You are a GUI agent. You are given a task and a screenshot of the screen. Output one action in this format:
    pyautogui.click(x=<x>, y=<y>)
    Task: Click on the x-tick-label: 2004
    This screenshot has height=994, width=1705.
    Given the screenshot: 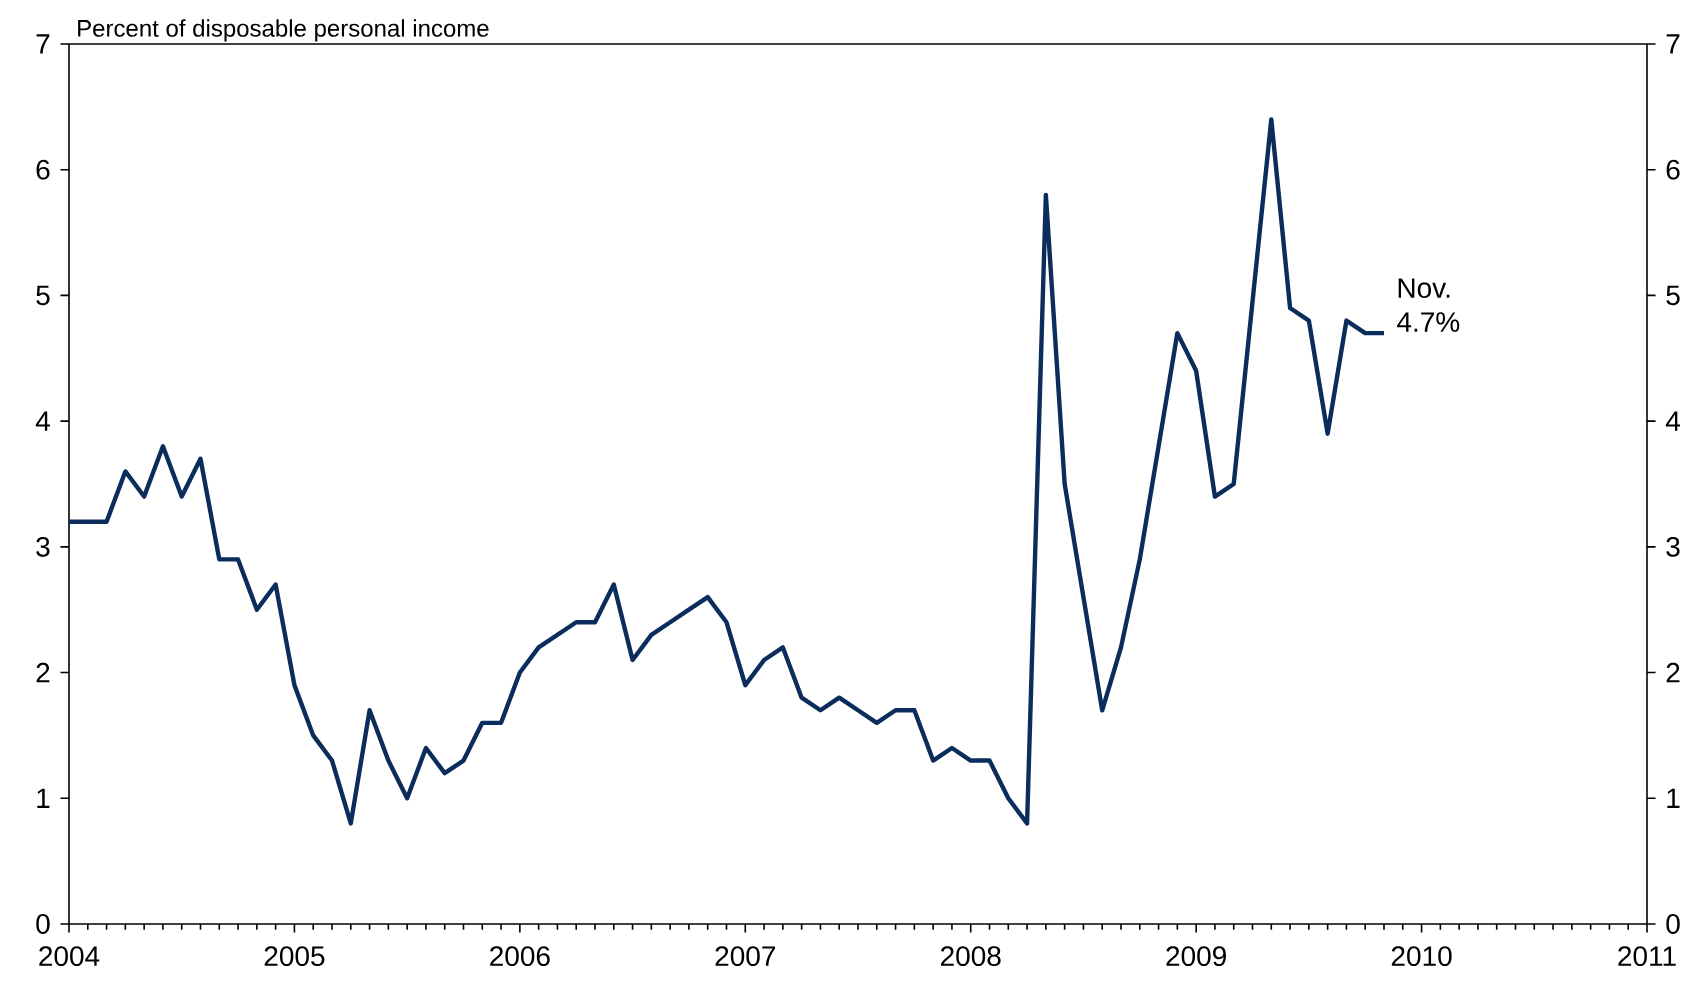 What is the action you would take?
    pyautogui.click(x=69, y=956)
    